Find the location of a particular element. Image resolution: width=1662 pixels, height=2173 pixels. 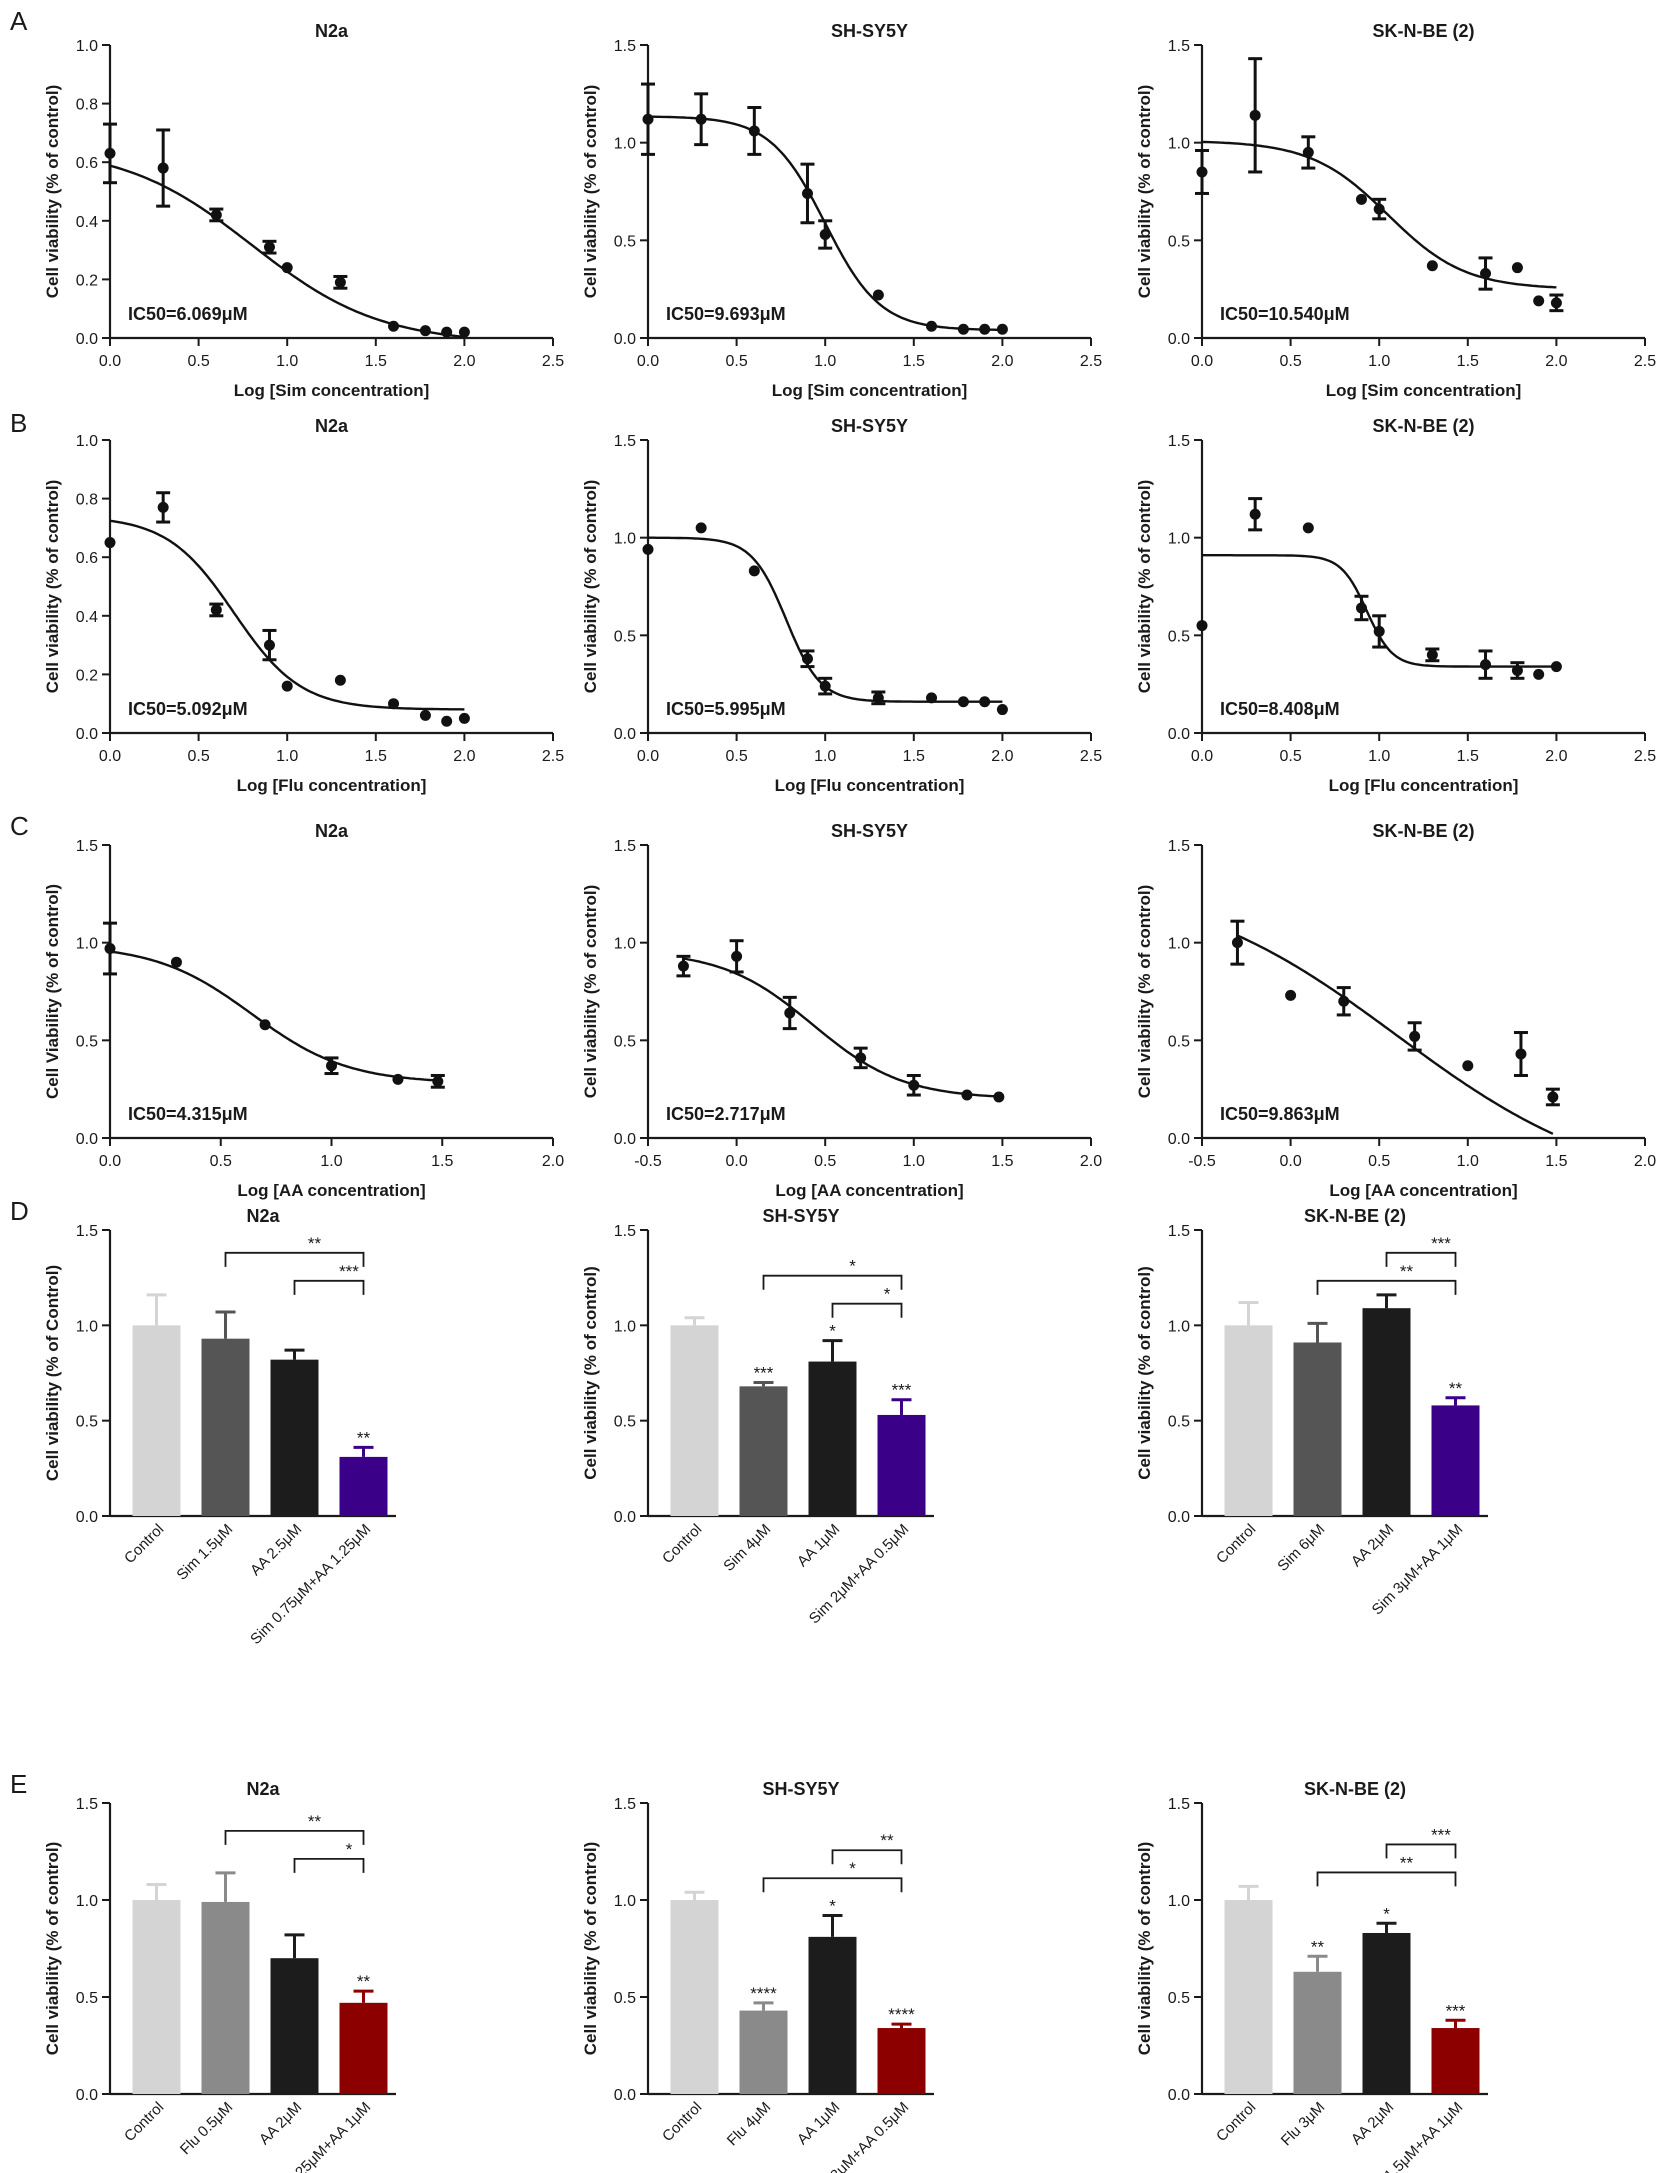

bar-significance: ** is located at coordinates (1318, 1946).